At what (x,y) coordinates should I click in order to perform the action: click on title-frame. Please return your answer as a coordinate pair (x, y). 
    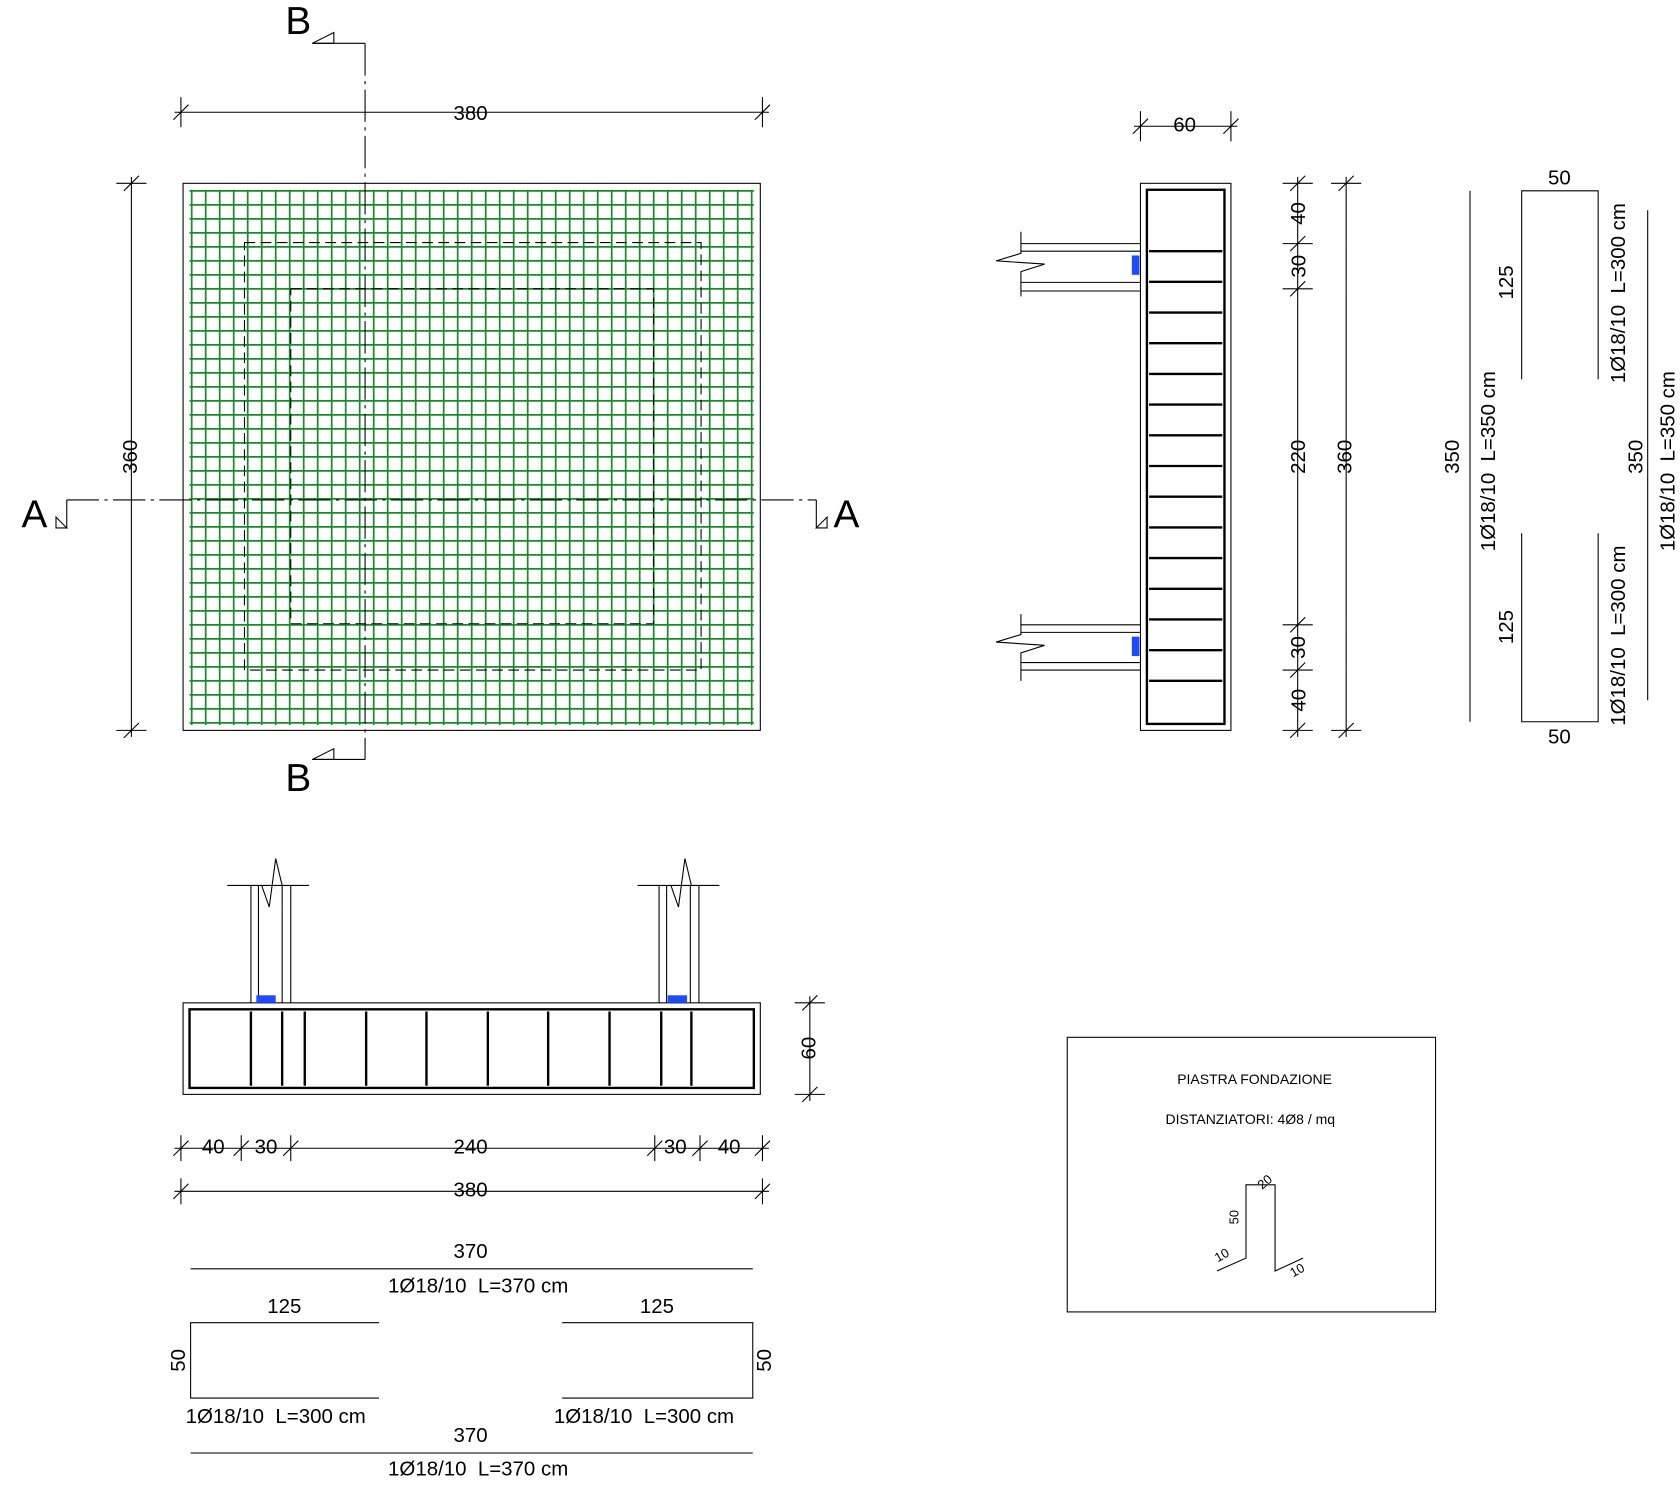
    Looking at the image, I should click on (1251, 1174).